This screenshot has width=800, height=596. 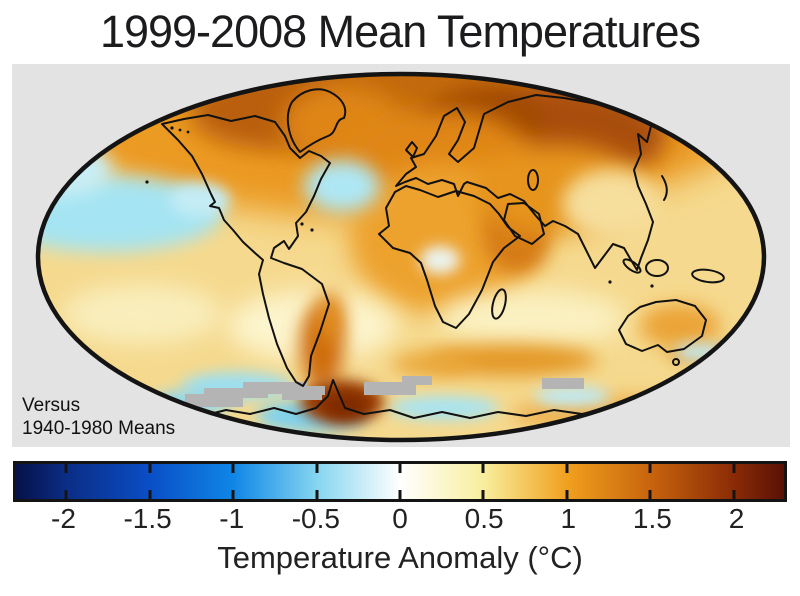 I want to click on new-guinea-outline, so click(x=708, y=276).